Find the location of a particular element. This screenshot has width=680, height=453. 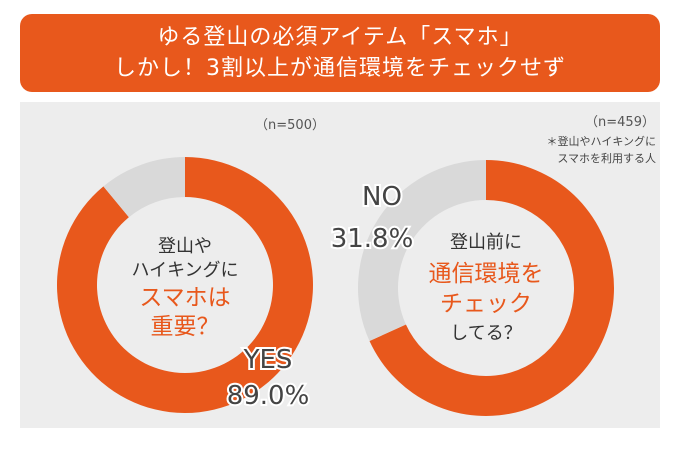

question-highlight-1: 通信環境を is located at coordinates (486, 274).